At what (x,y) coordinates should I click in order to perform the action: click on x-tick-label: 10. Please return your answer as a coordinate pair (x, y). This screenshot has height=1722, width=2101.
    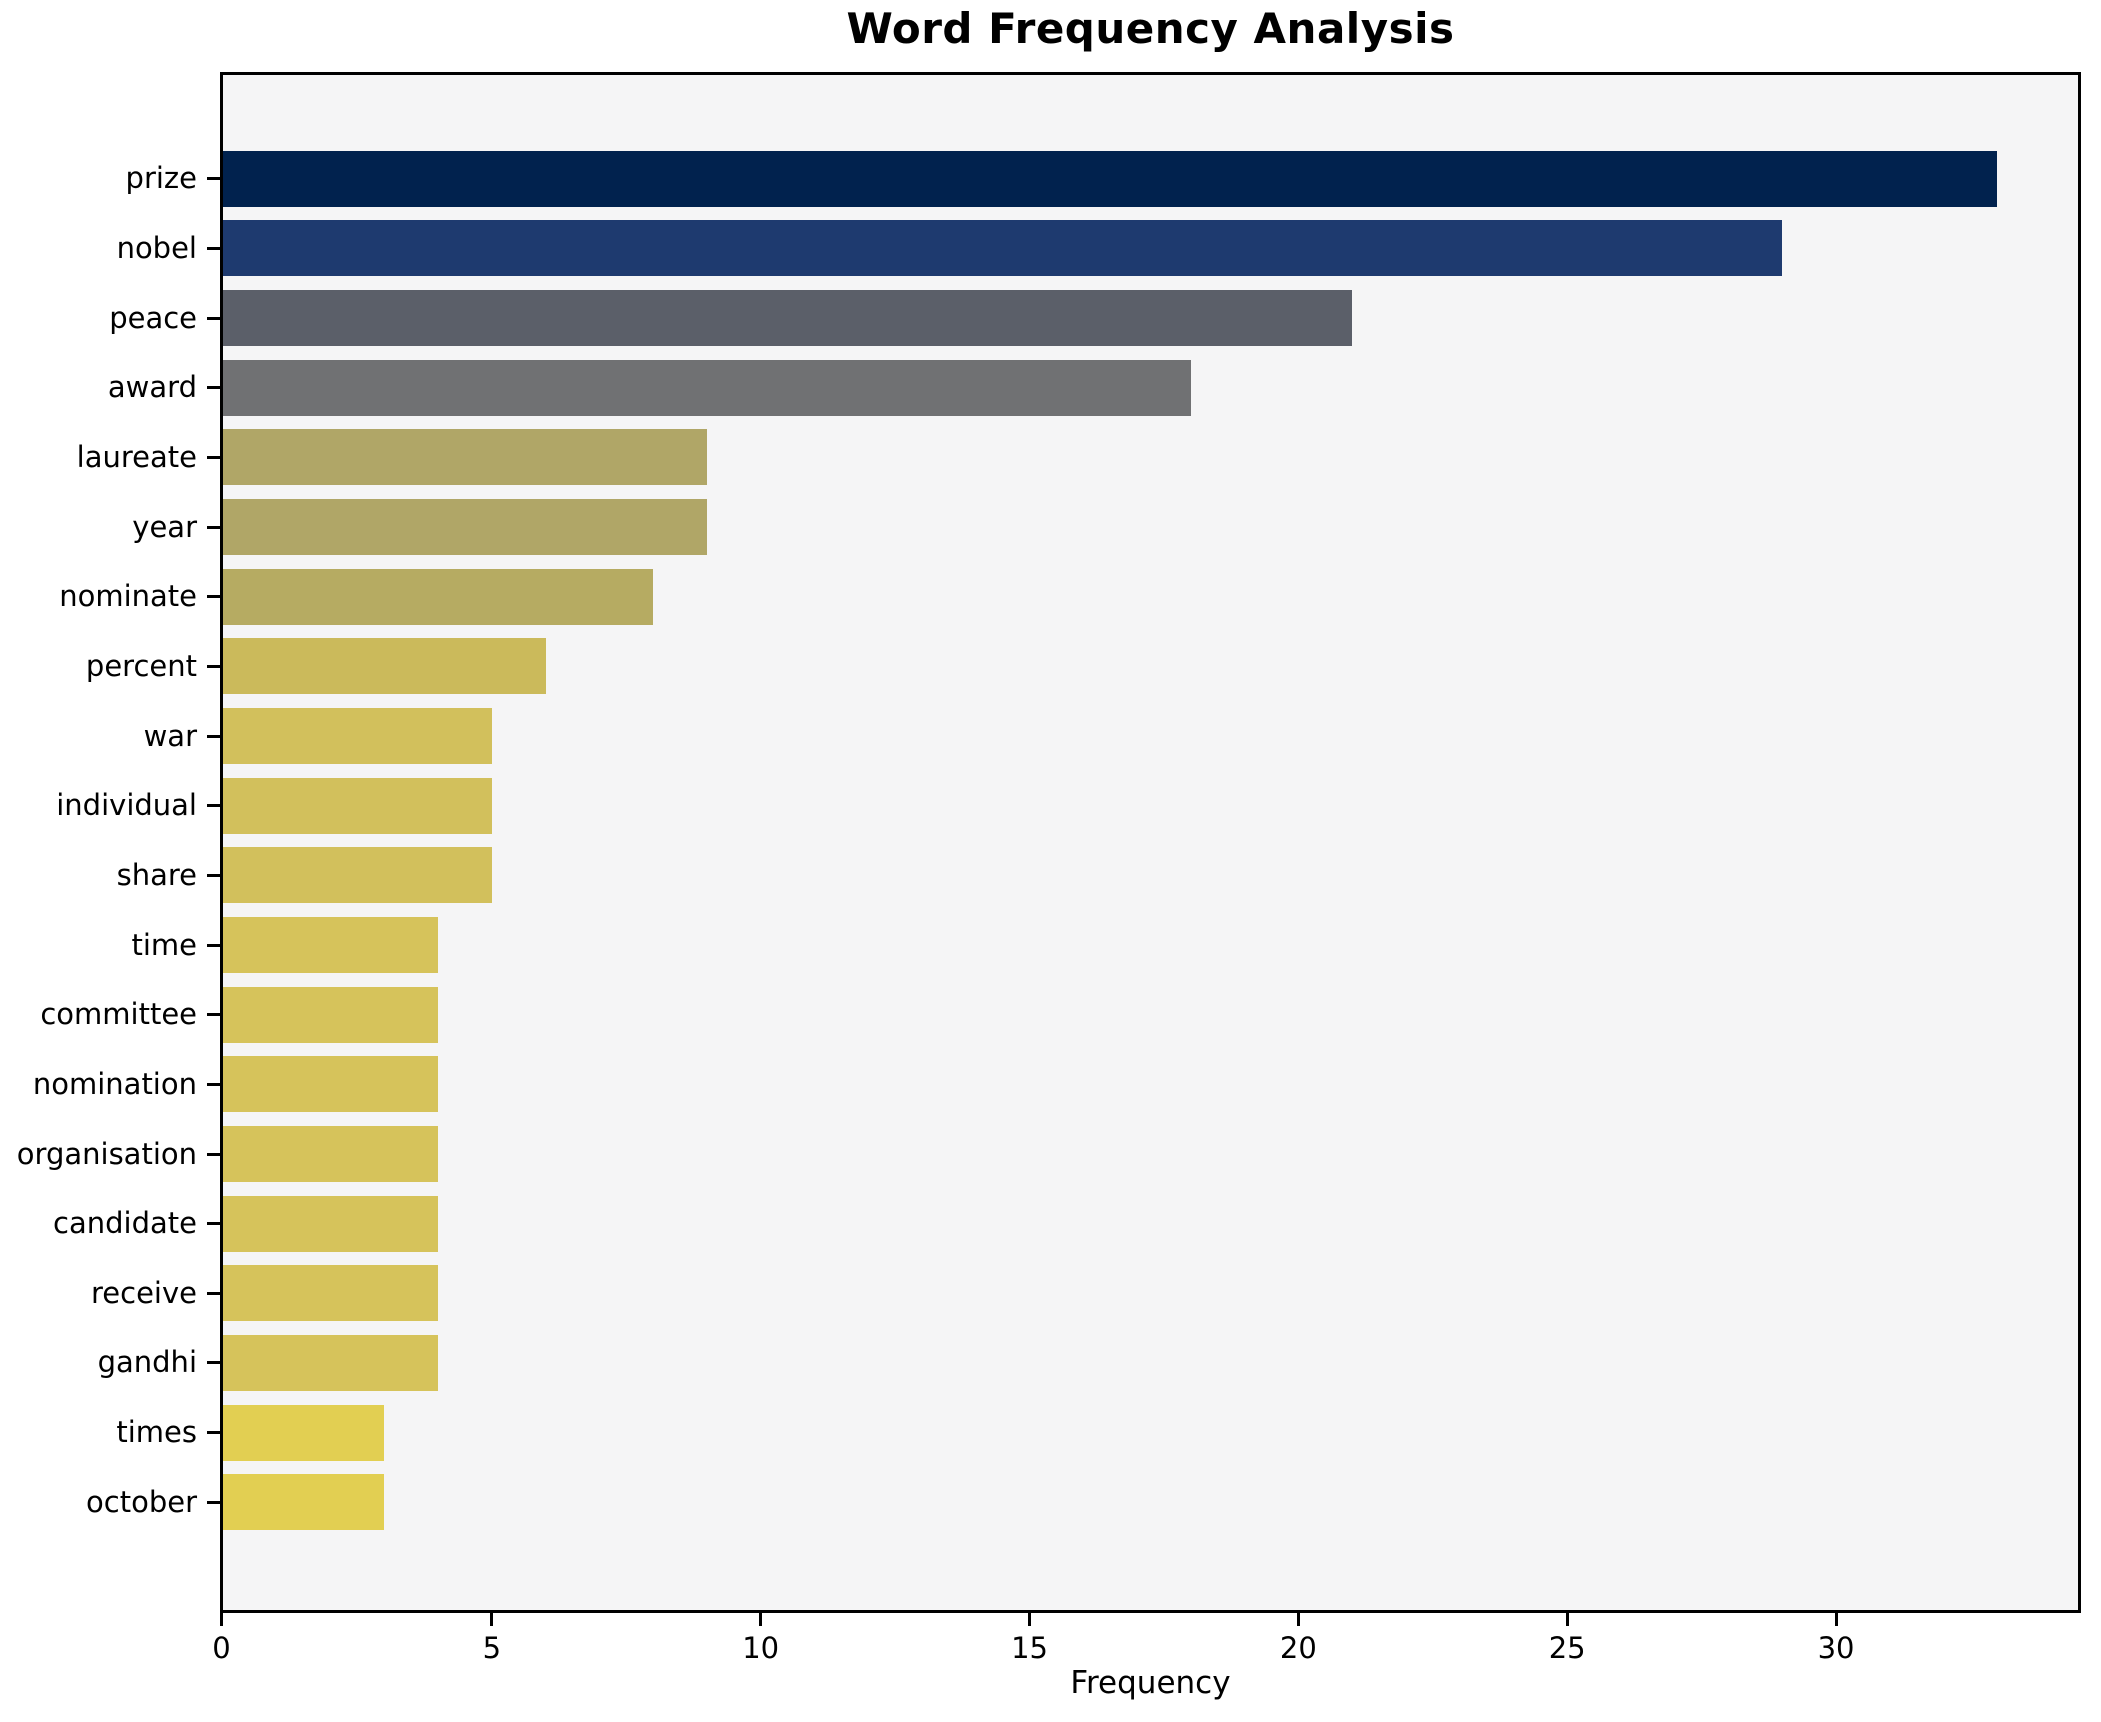
    Looking at the image, I should click on (761, 1648).